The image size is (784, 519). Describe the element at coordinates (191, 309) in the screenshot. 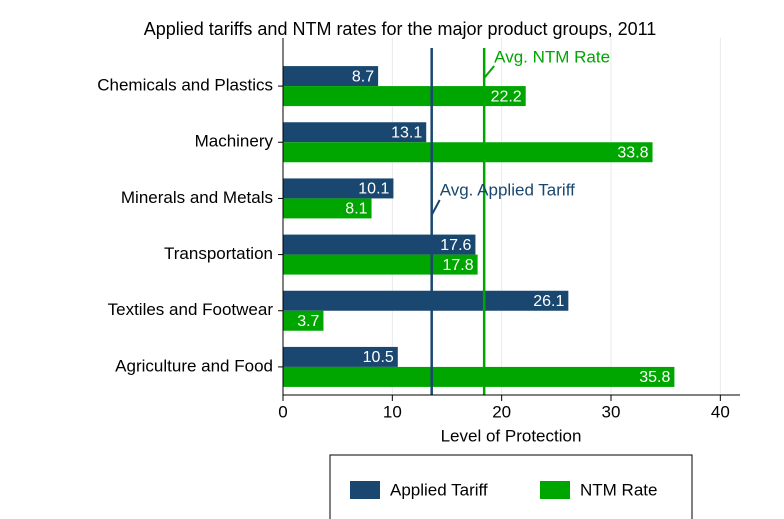

I see `y-tick-label: Textiles and Footwear` at that location.